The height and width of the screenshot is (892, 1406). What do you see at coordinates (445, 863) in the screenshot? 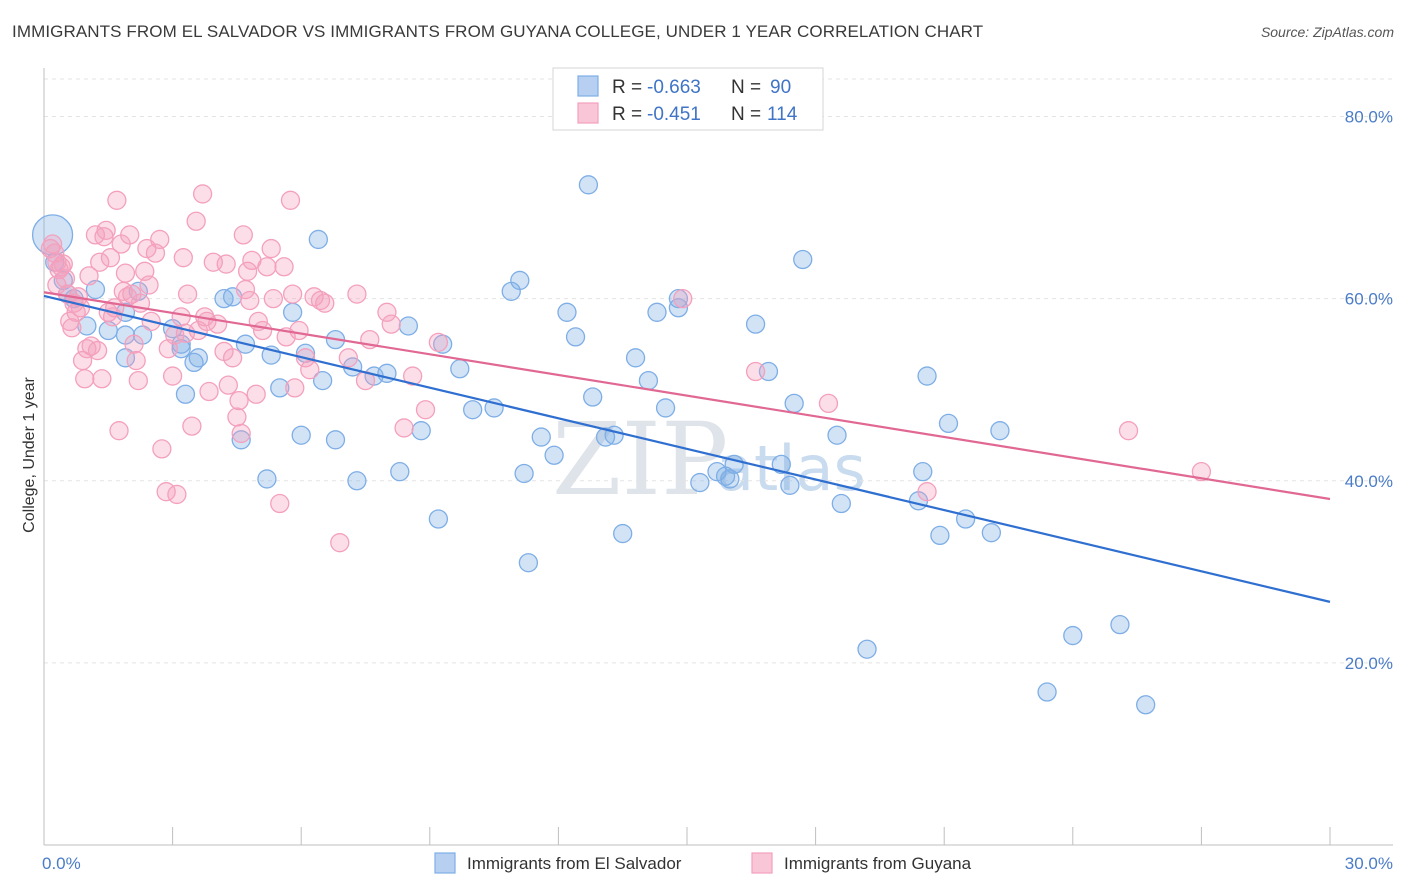
I see `bottom-legend-swatch-blue` at bounding box center [445, 863].